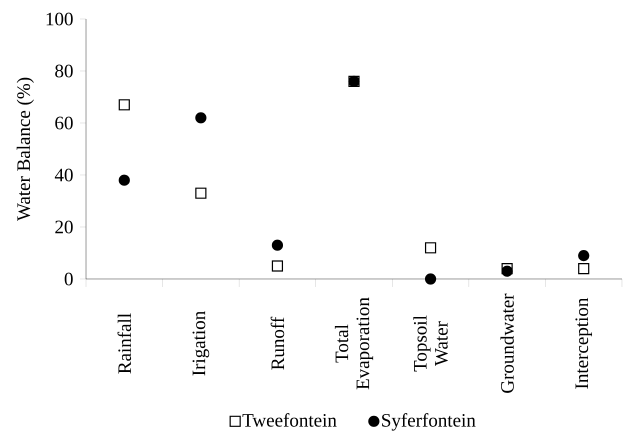 The height and width of the screenshot is (439, 635). What do you see at coordinates (201, 343) in the screenshot?
I see `x-tick-label: Irigation` at bounding box center [201, 343].